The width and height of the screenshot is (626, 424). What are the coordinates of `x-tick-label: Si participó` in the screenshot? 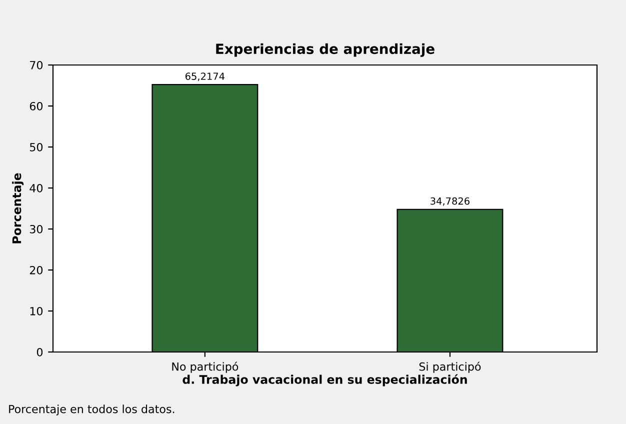 It's located at (450, 367).